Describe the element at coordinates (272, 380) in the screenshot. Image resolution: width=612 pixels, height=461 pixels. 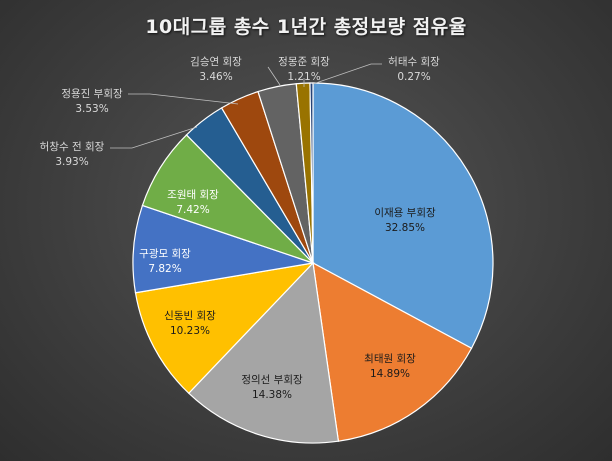
I see `slice-label: 정의선 부회장` at that location.